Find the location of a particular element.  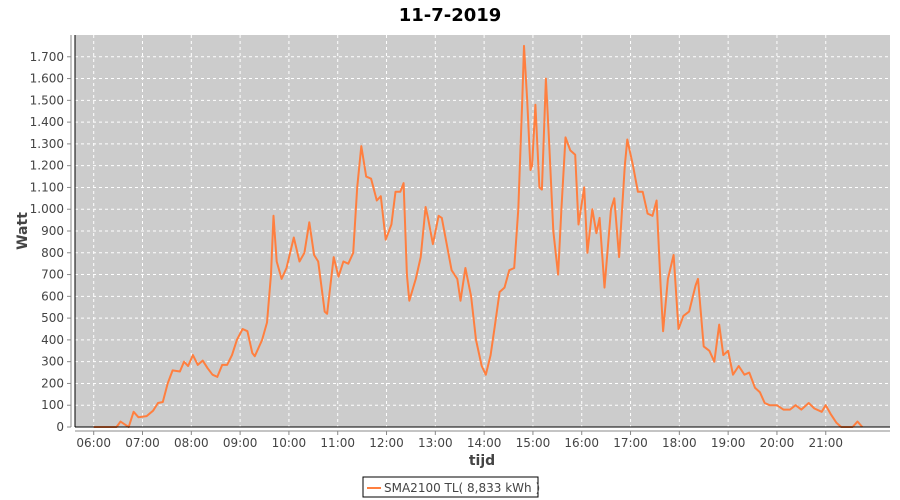

x-tick-label: 12:00 is located at coordinates (386, 443).